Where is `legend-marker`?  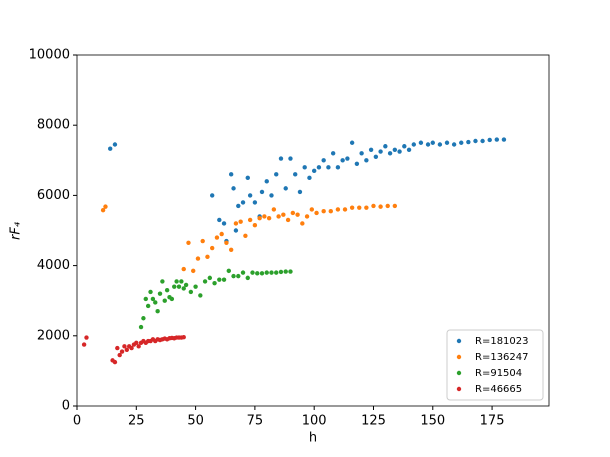
legend-marker is located at coordinates (459, 373).